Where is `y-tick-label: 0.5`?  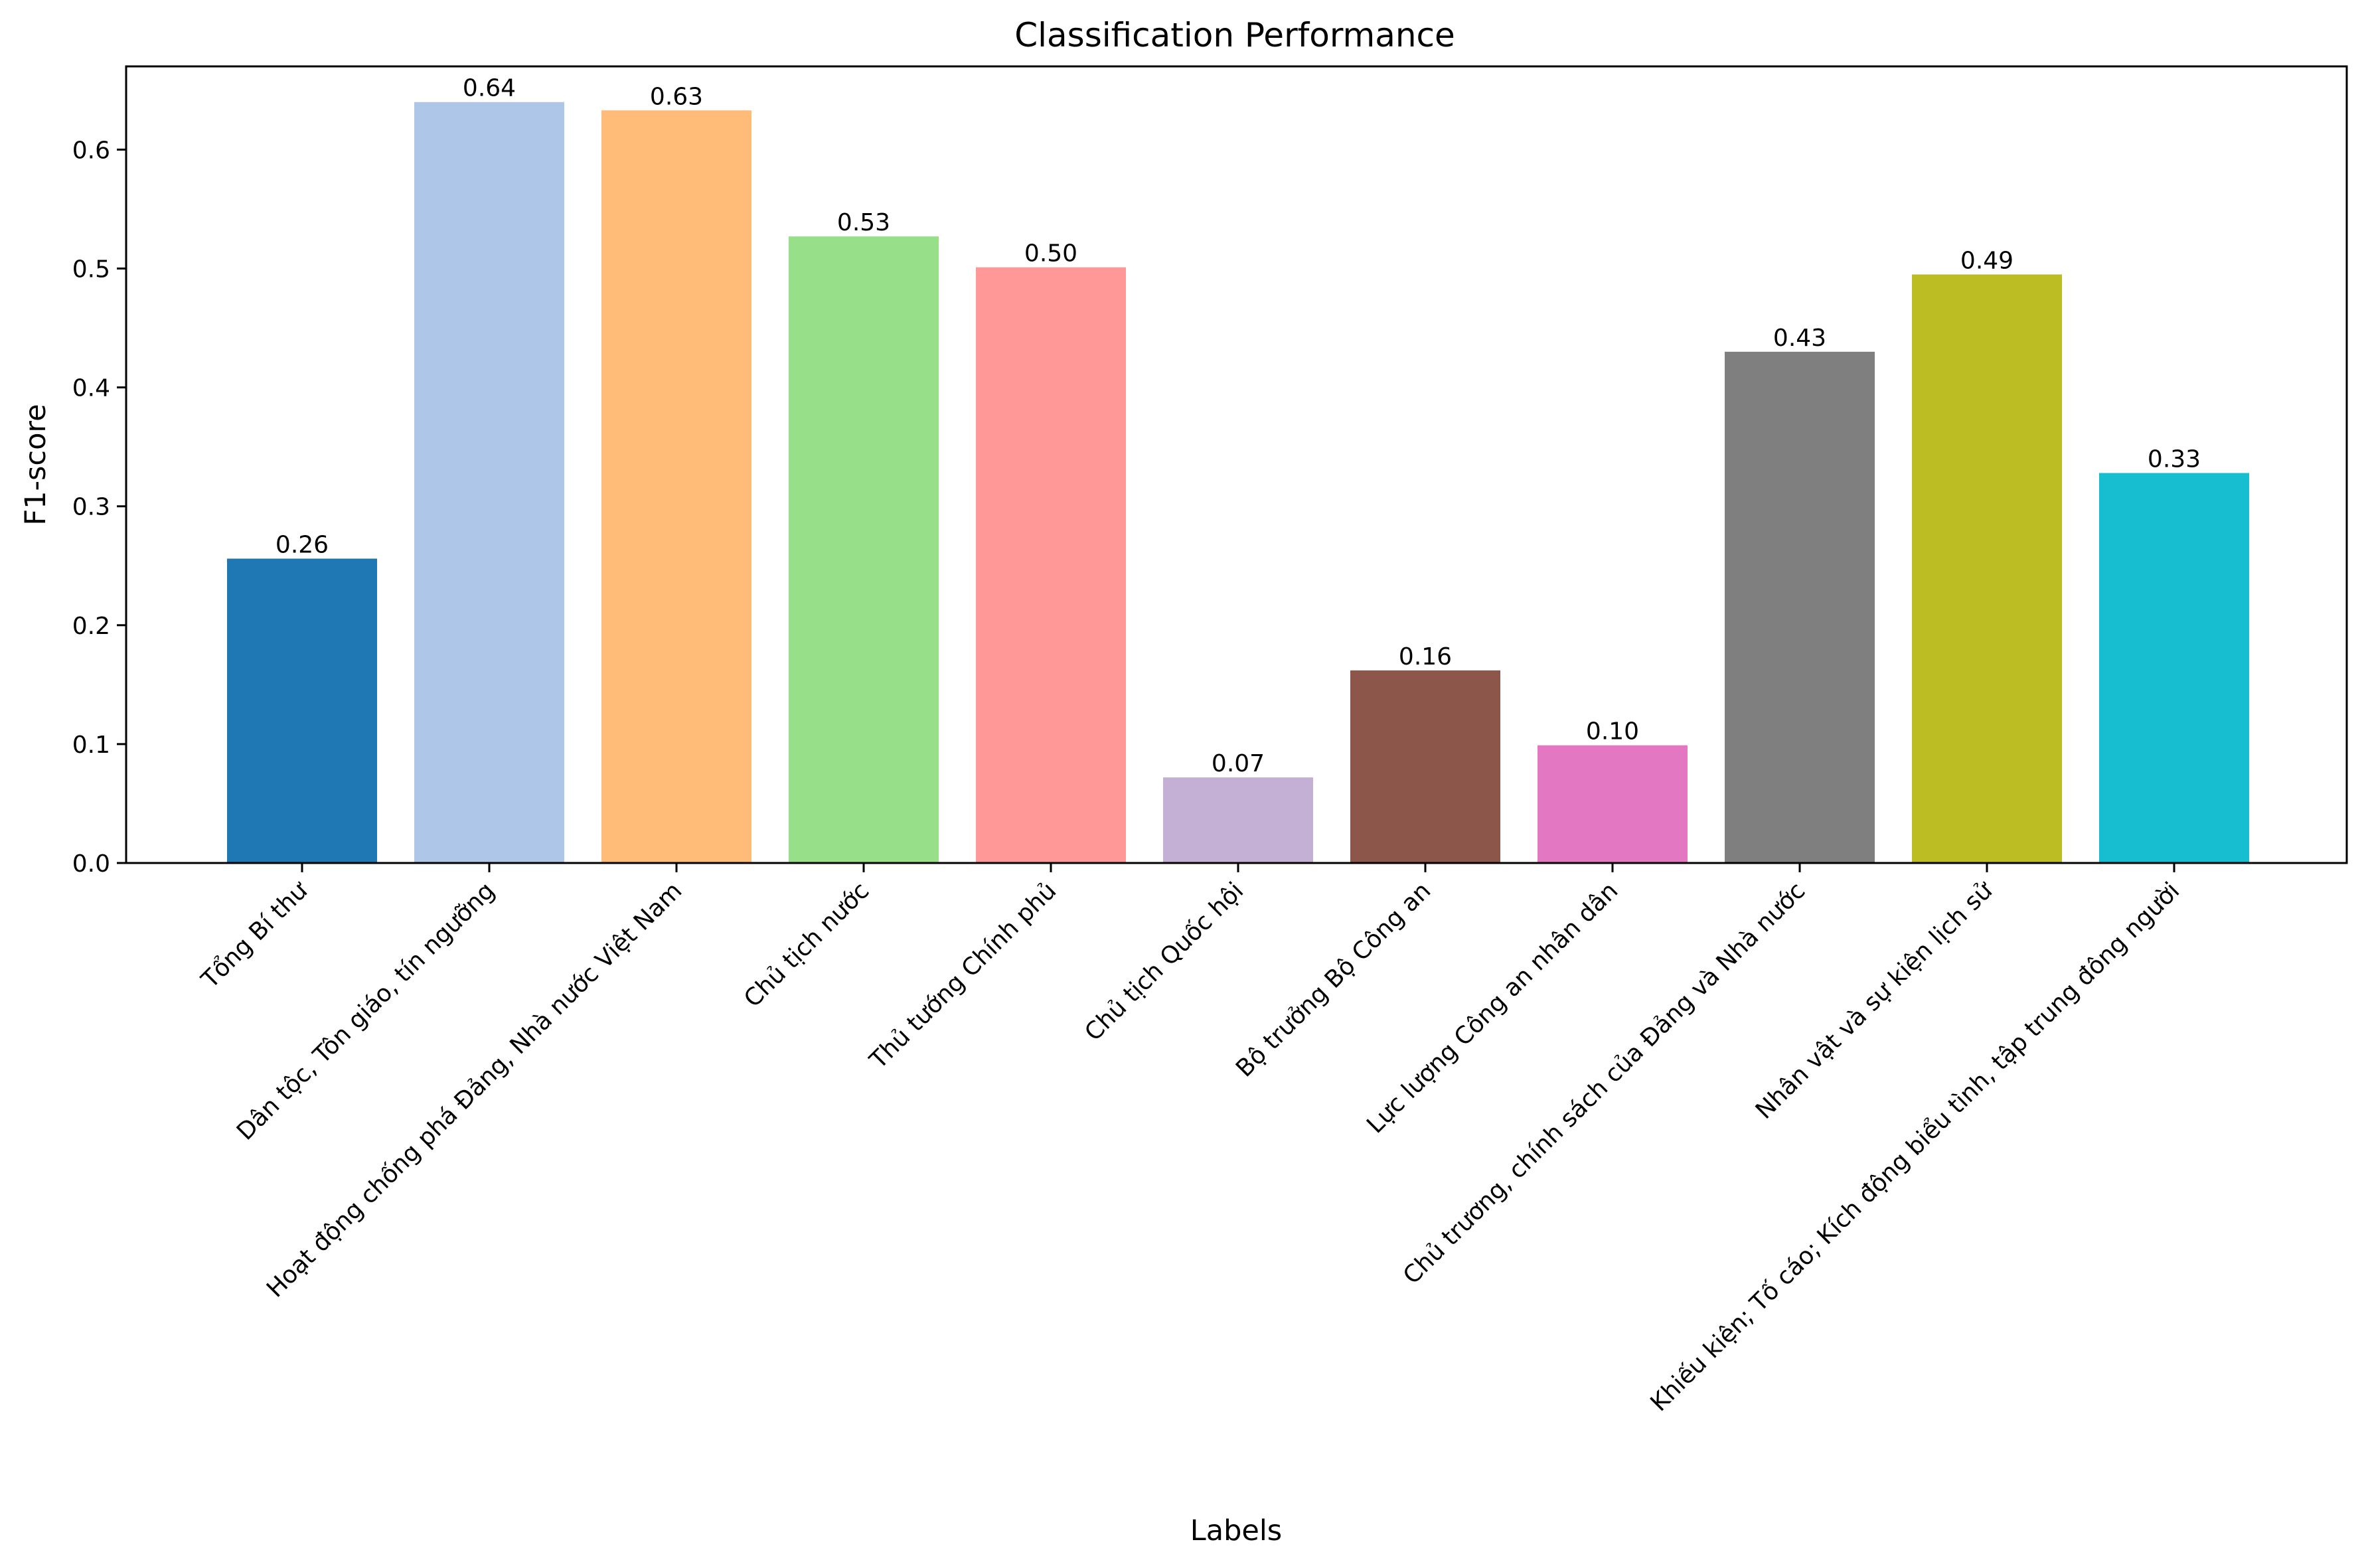
y-tick-label: 0.5 is located at coordinates (91, 269).